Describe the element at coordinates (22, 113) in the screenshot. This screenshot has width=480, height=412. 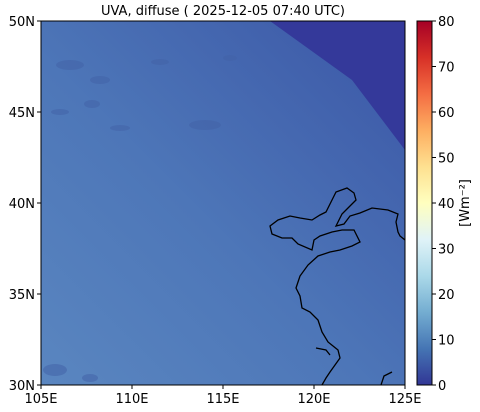
I see `y-tick-label: 45N` at that location.